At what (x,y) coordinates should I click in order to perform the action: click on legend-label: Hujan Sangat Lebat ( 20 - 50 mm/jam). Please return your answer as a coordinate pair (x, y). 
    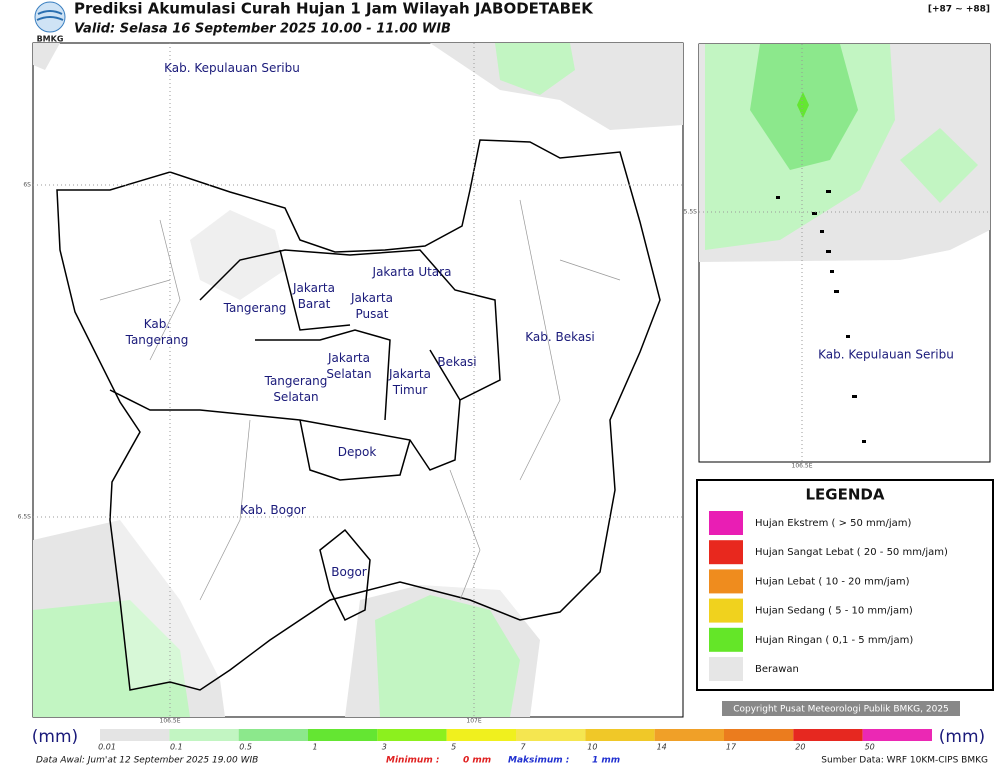
    Looking at the image, I should click on (851, 552).